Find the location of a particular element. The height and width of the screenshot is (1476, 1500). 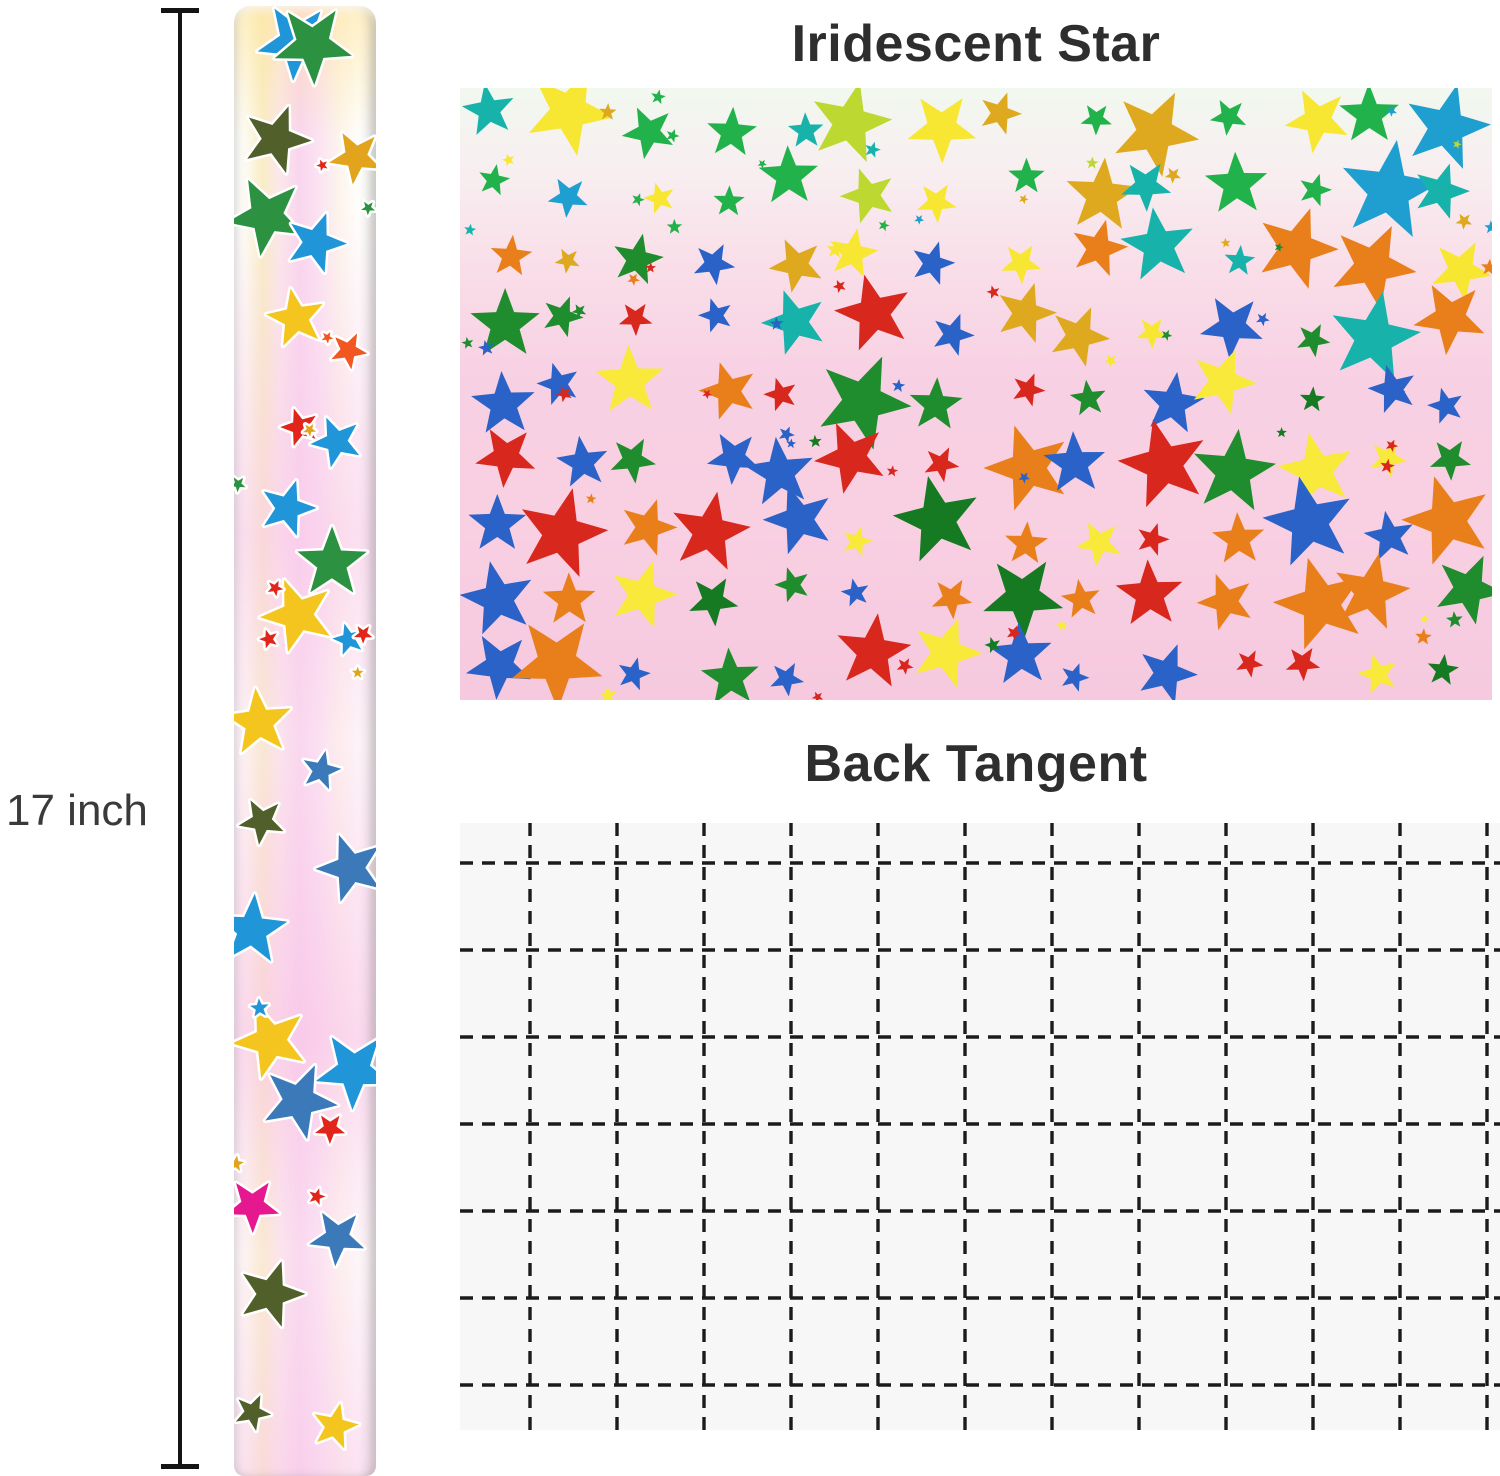

wrapping-paper-roll is located at coordinates (305, 741).